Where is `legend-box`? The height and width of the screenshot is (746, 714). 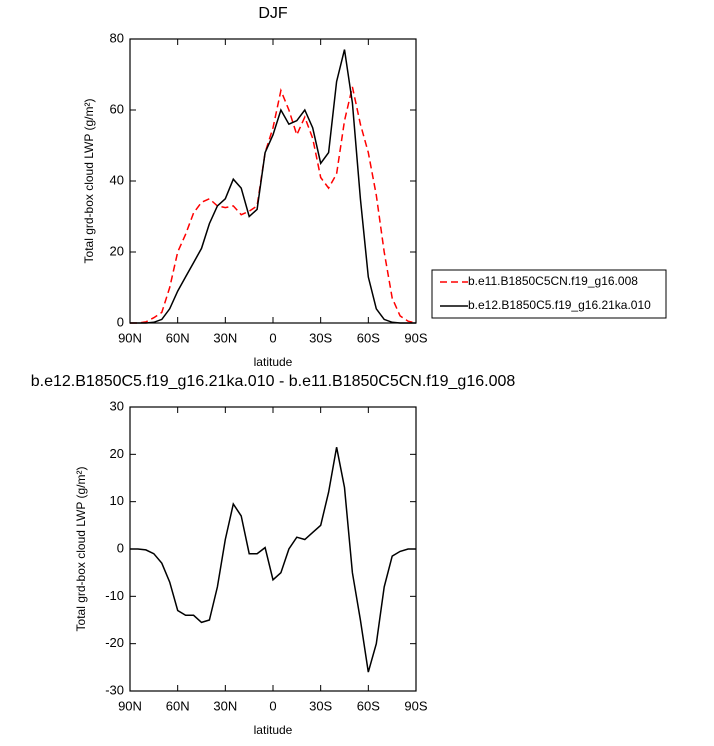 legend-box is located at coordinates (549, 294).